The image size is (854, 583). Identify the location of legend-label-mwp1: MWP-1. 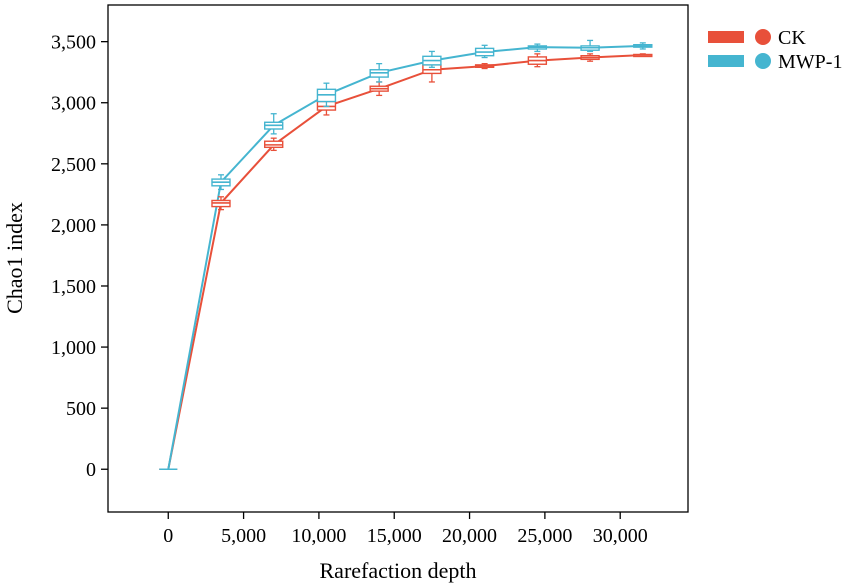
(810, 62).